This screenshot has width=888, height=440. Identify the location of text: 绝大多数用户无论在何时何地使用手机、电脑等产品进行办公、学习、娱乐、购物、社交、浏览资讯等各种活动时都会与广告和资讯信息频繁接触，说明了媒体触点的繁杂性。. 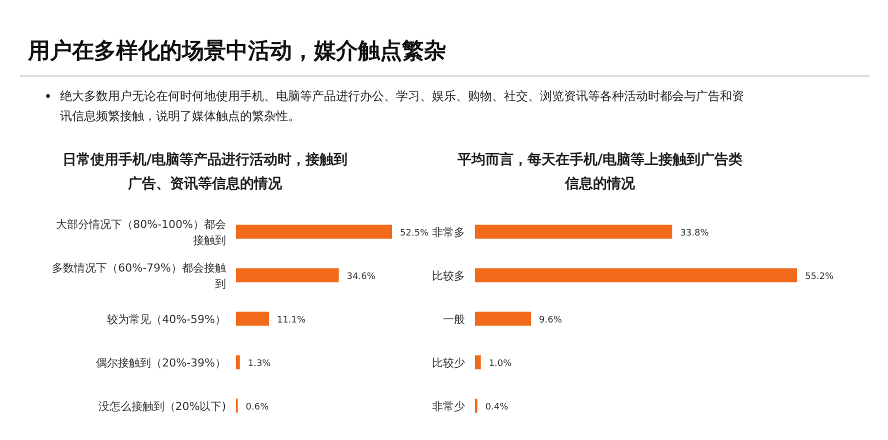
(402, 106).